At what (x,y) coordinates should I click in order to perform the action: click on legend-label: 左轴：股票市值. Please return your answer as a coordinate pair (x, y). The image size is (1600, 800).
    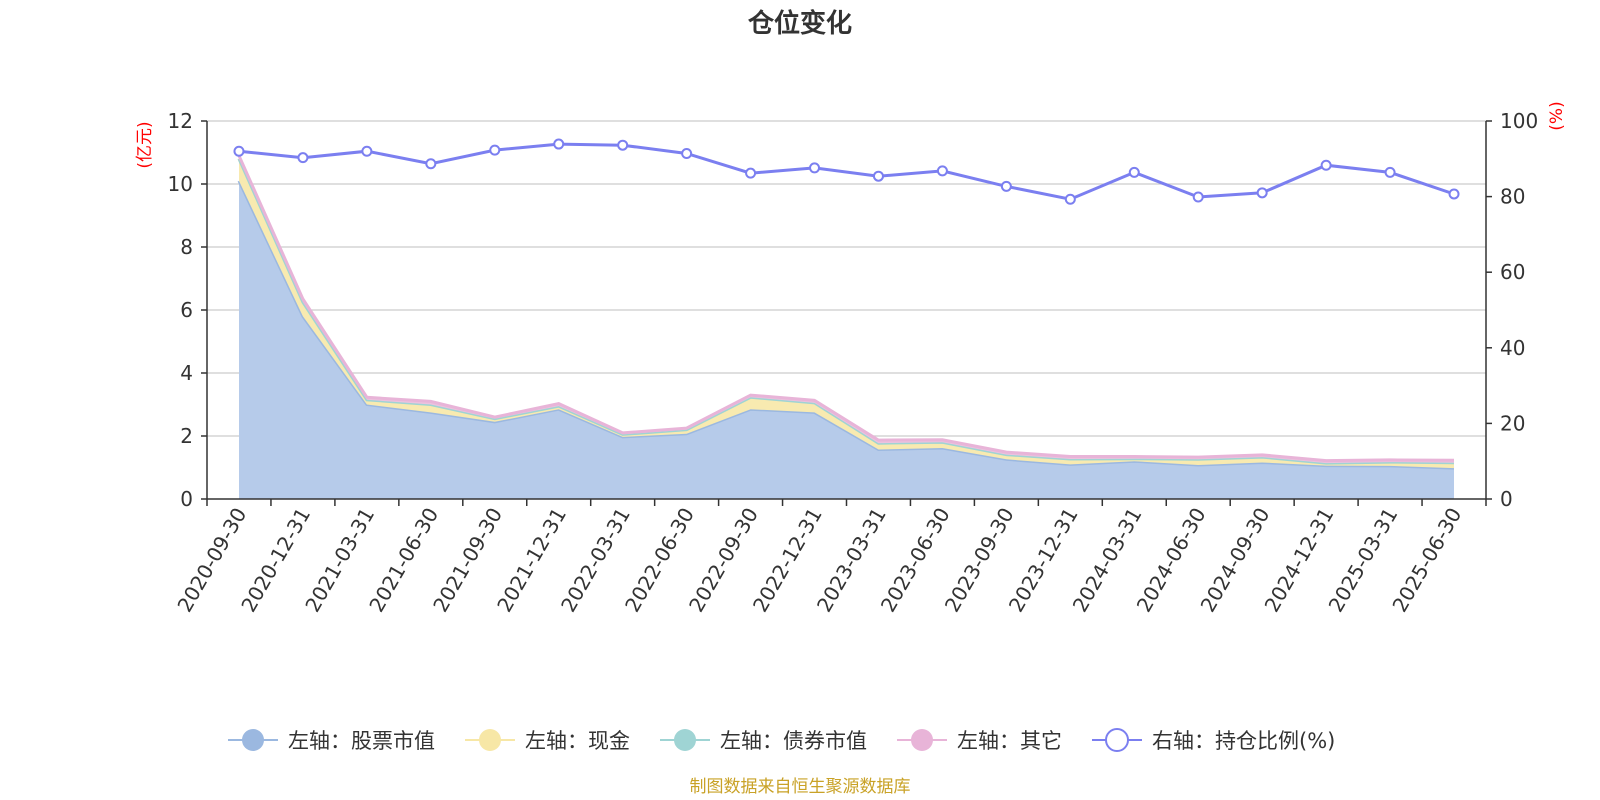
    Looking at the image, I should click on (361, 741).